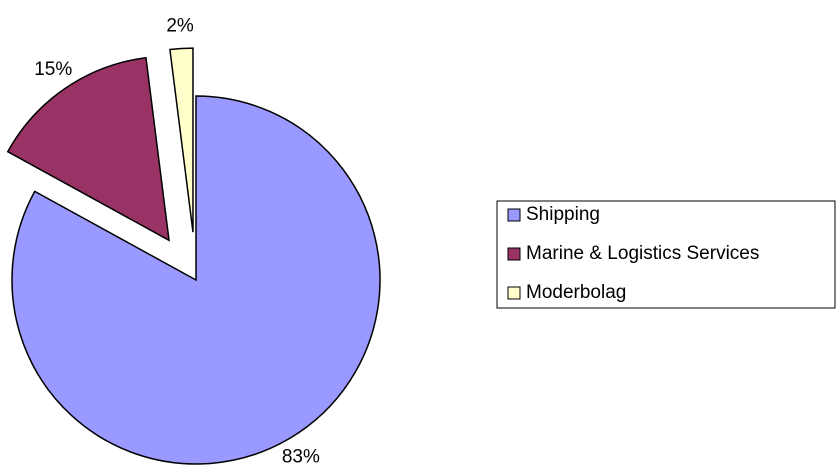 The width and height of the screenshot is (839, 476). I want to click on legend-label: Moderbolag, so click(576, 292).